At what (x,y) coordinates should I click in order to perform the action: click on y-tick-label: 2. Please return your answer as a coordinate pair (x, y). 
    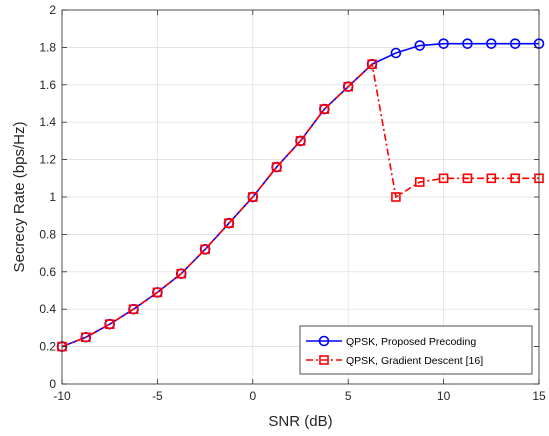
    Looking at the image, I should click on (52, 10).